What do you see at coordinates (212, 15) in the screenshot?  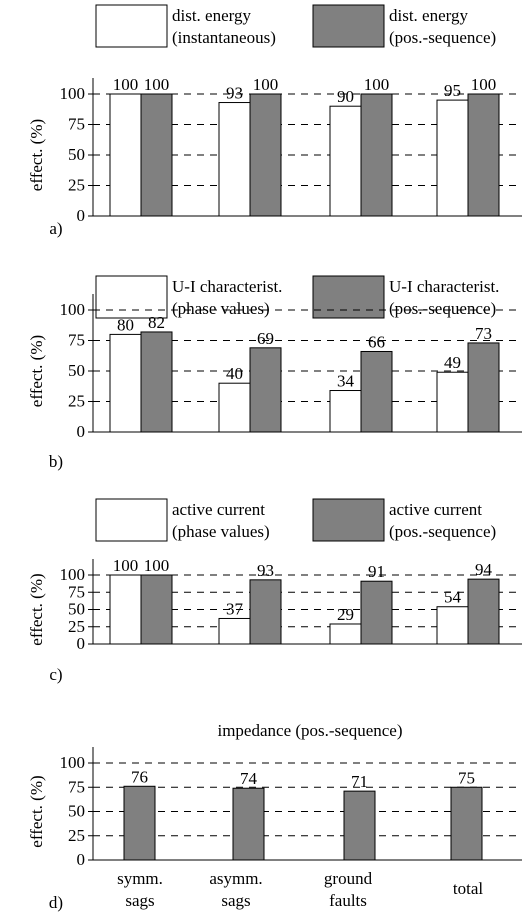 I see `legend-label: dist. energy` at bounding box center [212, 15].